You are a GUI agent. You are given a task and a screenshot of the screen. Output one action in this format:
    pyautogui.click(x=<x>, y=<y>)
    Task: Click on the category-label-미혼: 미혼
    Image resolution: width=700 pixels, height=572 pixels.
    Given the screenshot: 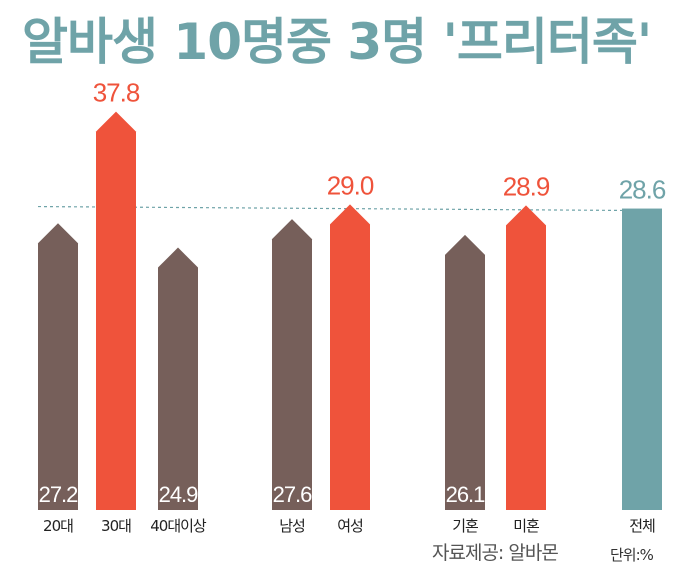 What is the action you would take?
    pyautogui.click(x=526, y=526)
    